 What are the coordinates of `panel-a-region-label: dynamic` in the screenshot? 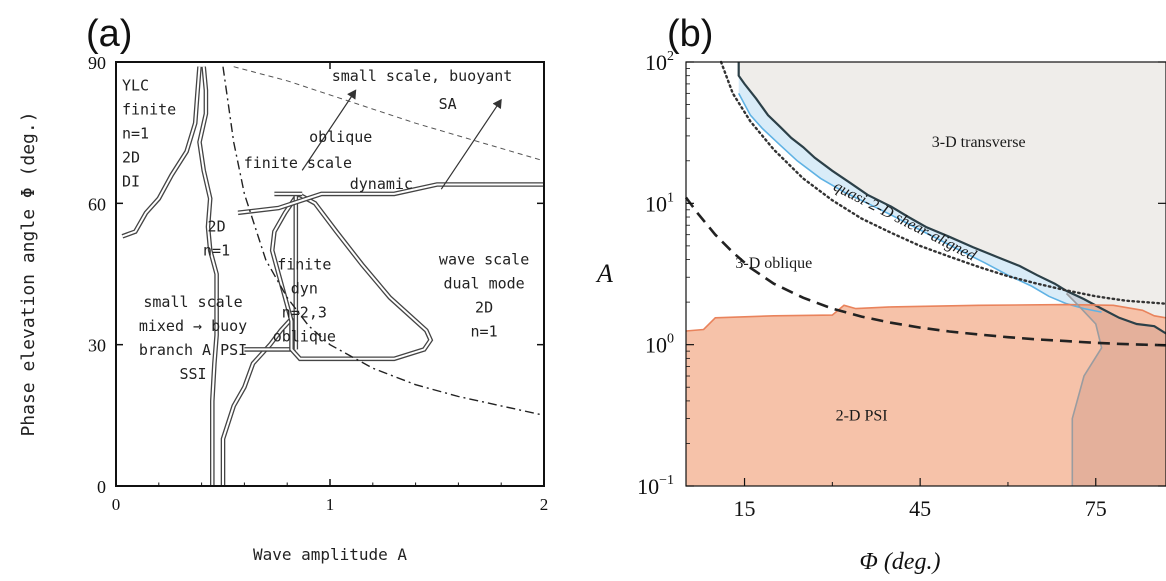 It's located at (381, 184).